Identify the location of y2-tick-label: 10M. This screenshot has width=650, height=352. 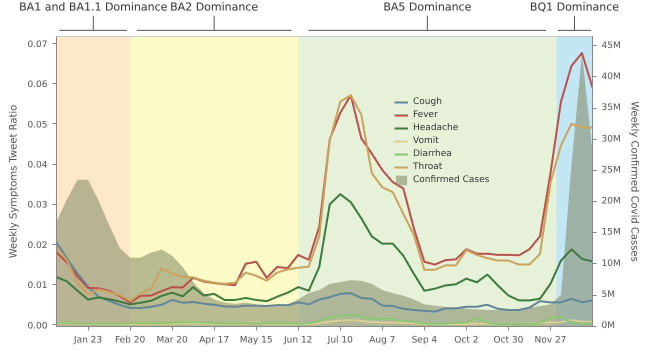
(611, 263).